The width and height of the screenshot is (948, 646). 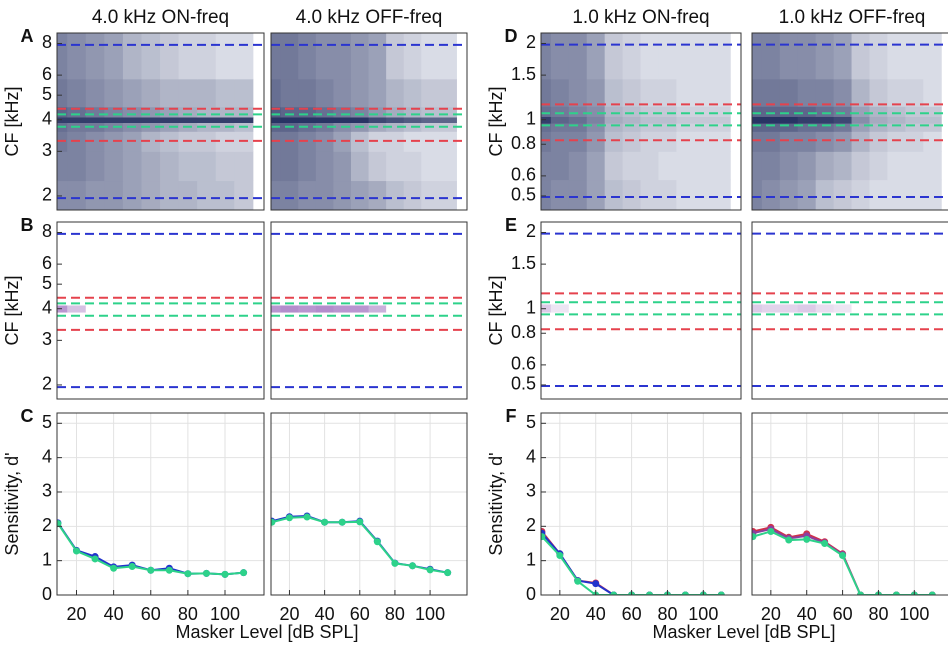 I want to click on y-tick-label: 0.6, so click(x=523, y=175).